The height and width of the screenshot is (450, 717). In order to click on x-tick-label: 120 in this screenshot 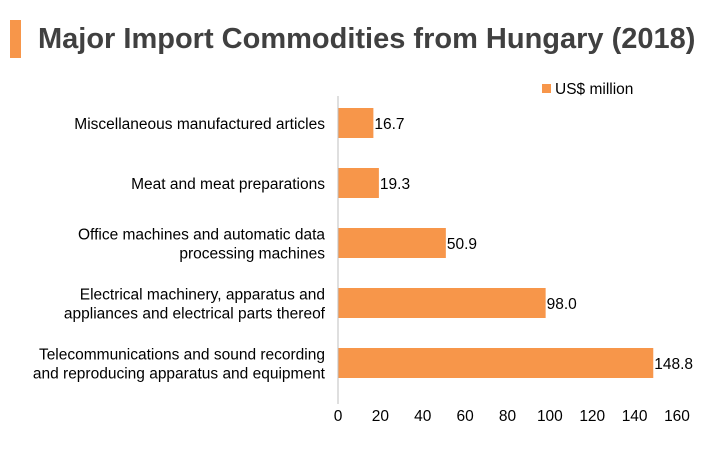, I will do `click(592, 416)`.